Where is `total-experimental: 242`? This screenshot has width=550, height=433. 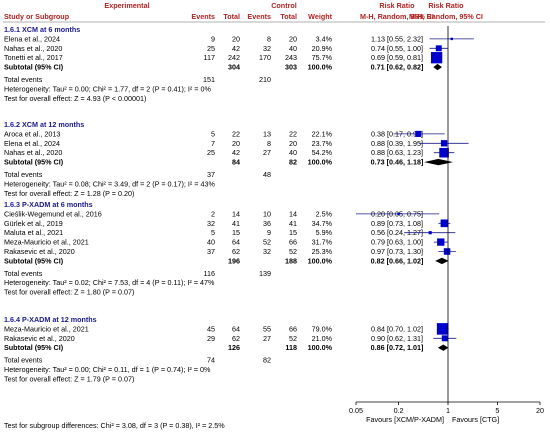 total-experimental: 242 is located at coordinates (234, 57).